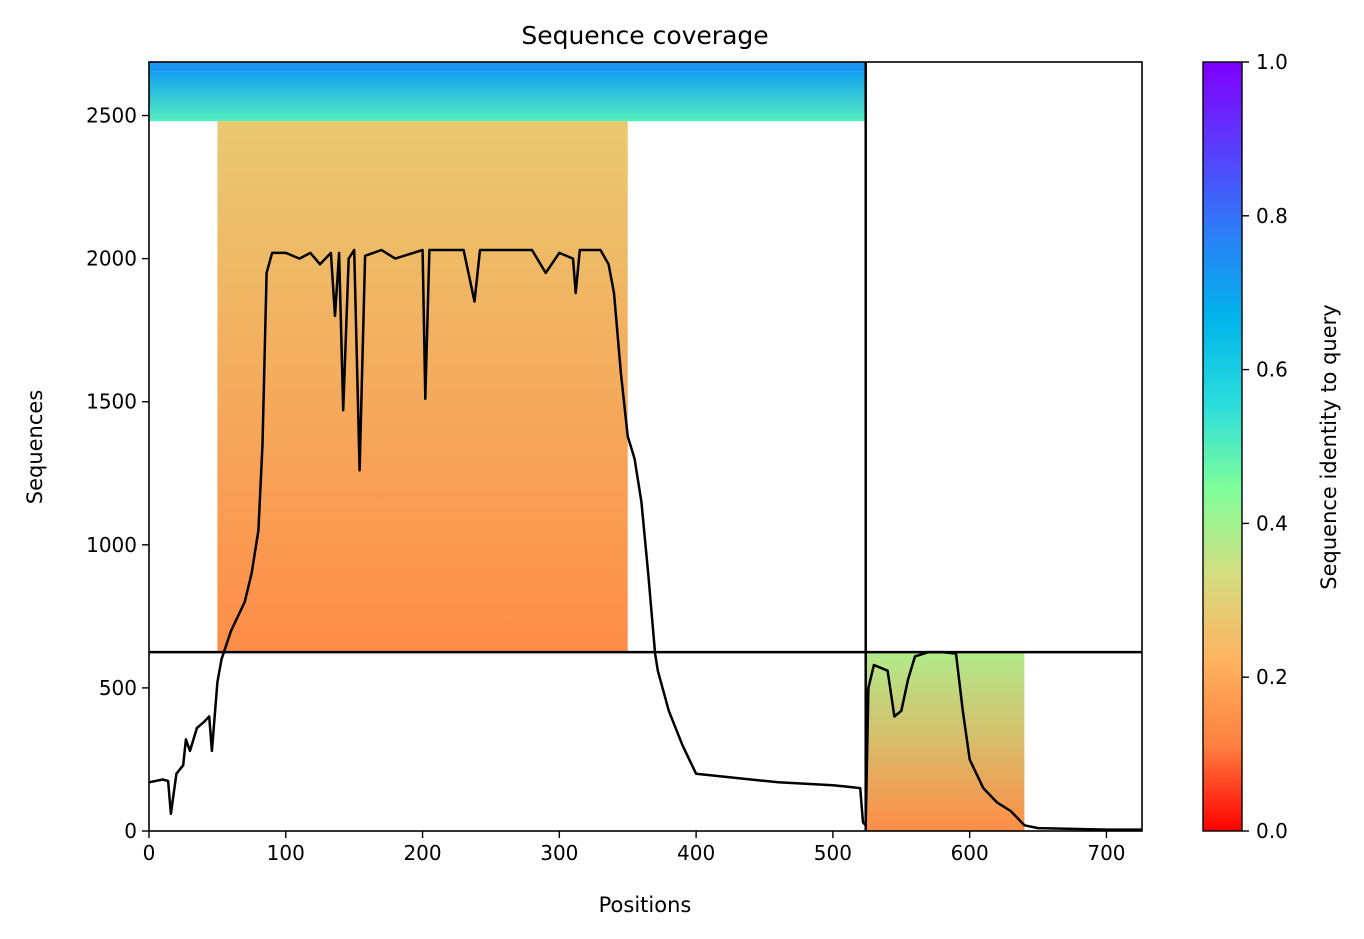 The image size is (1364, 939). Describe the element at coordinates (1222, 446) in the screenshot. I see `colorbar-gradient` at that location.